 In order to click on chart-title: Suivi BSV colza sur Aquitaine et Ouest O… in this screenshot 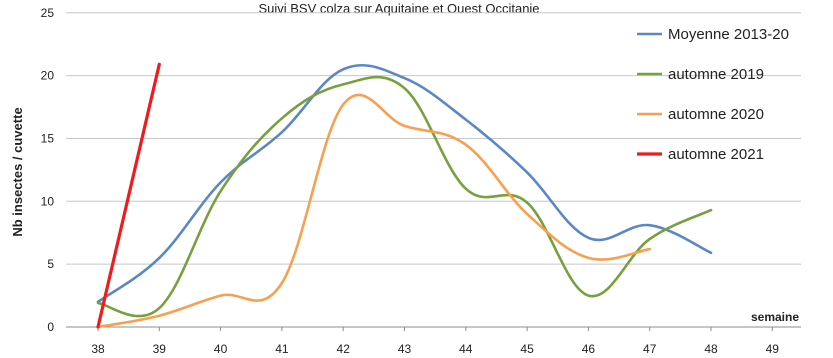, I will do `click(398, 8)`.